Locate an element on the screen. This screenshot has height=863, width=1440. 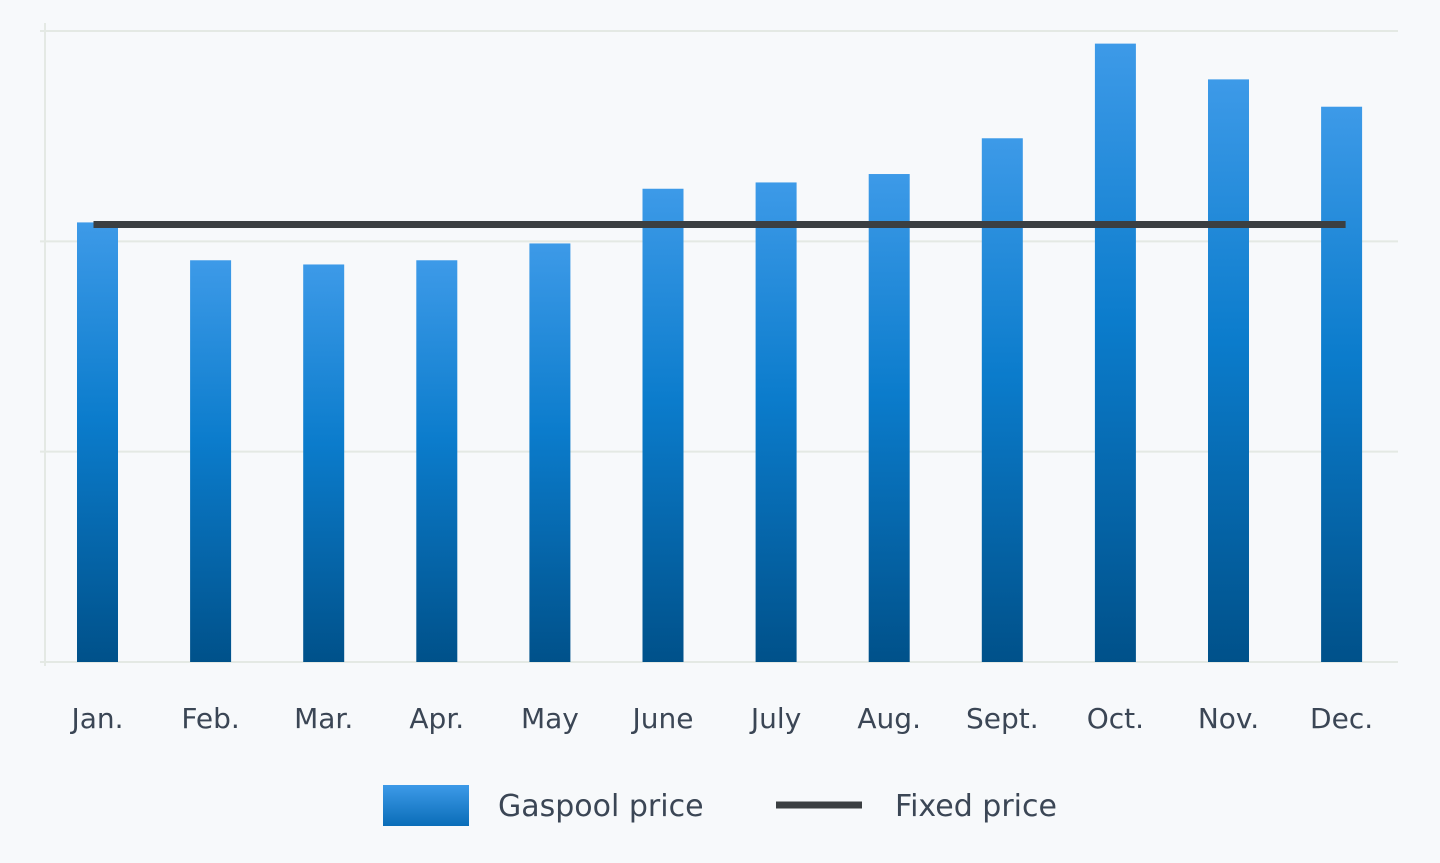
x-tick-label-june: June is located at coordinates (662, 718).